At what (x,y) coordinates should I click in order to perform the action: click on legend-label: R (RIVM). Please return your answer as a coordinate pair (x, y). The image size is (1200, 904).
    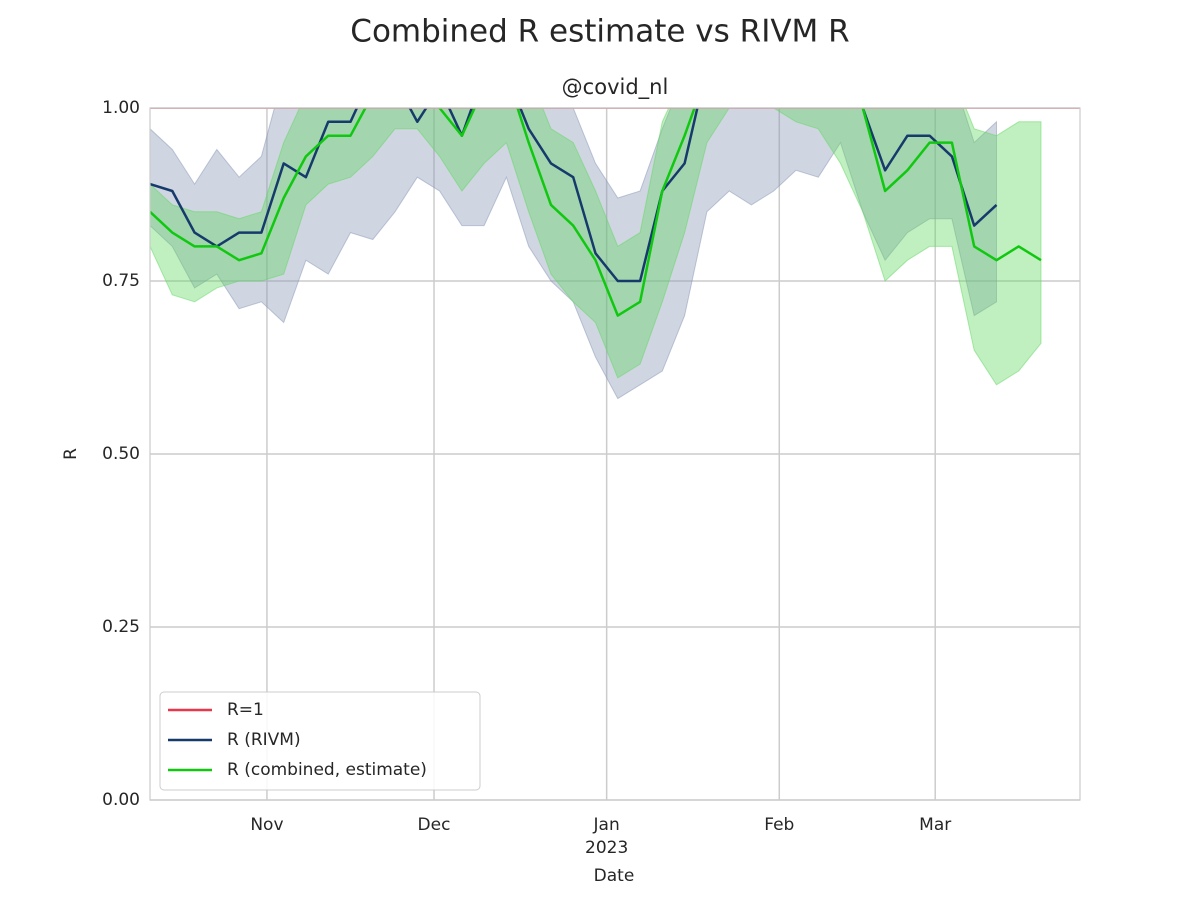
    Looking at the image, I should click on (264, 740).